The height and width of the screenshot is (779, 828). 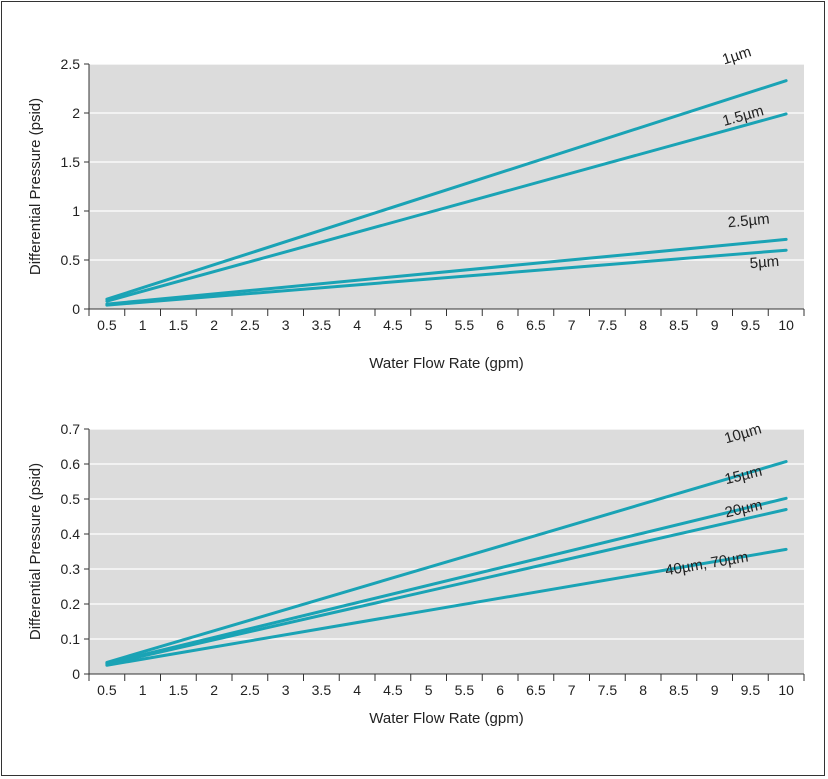 What do you see at coordinates (76, 211) in the screenshot?
I see `y-tick-label: 1` at bounding box center [76, 211].